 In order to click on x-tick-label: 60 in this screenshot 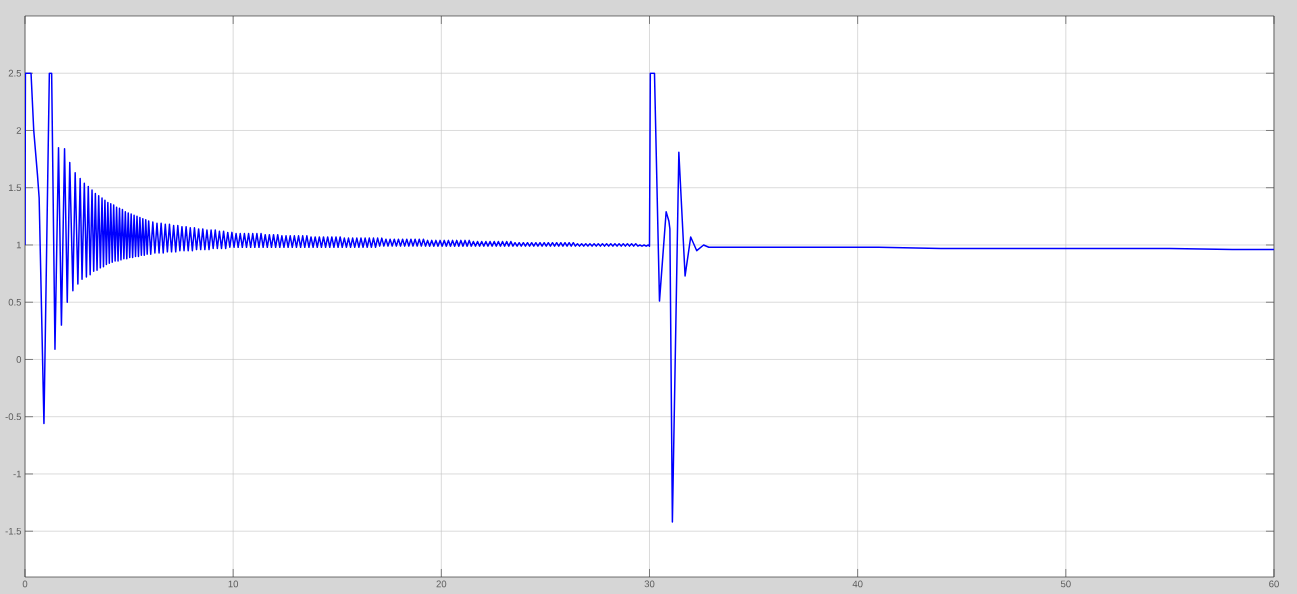, I will do `click(1274, 584)`.